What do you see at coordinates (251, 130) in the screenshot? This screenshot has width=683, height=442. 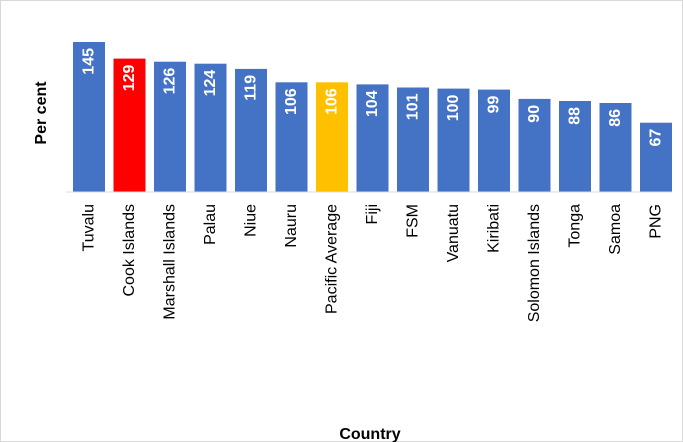 I see `bar-niue` at bounding box center [251, 130].